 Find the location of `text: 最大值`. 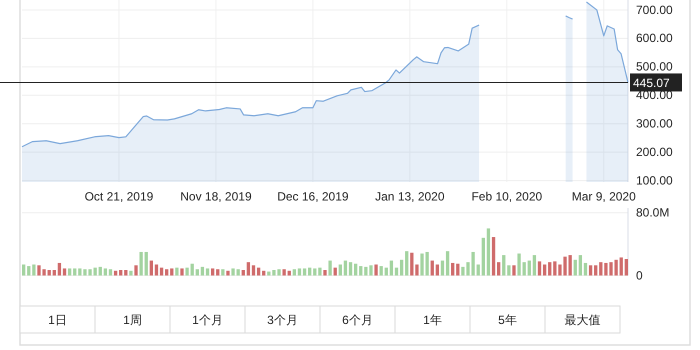

text: 最大值 is located at coordinates (582, 320).